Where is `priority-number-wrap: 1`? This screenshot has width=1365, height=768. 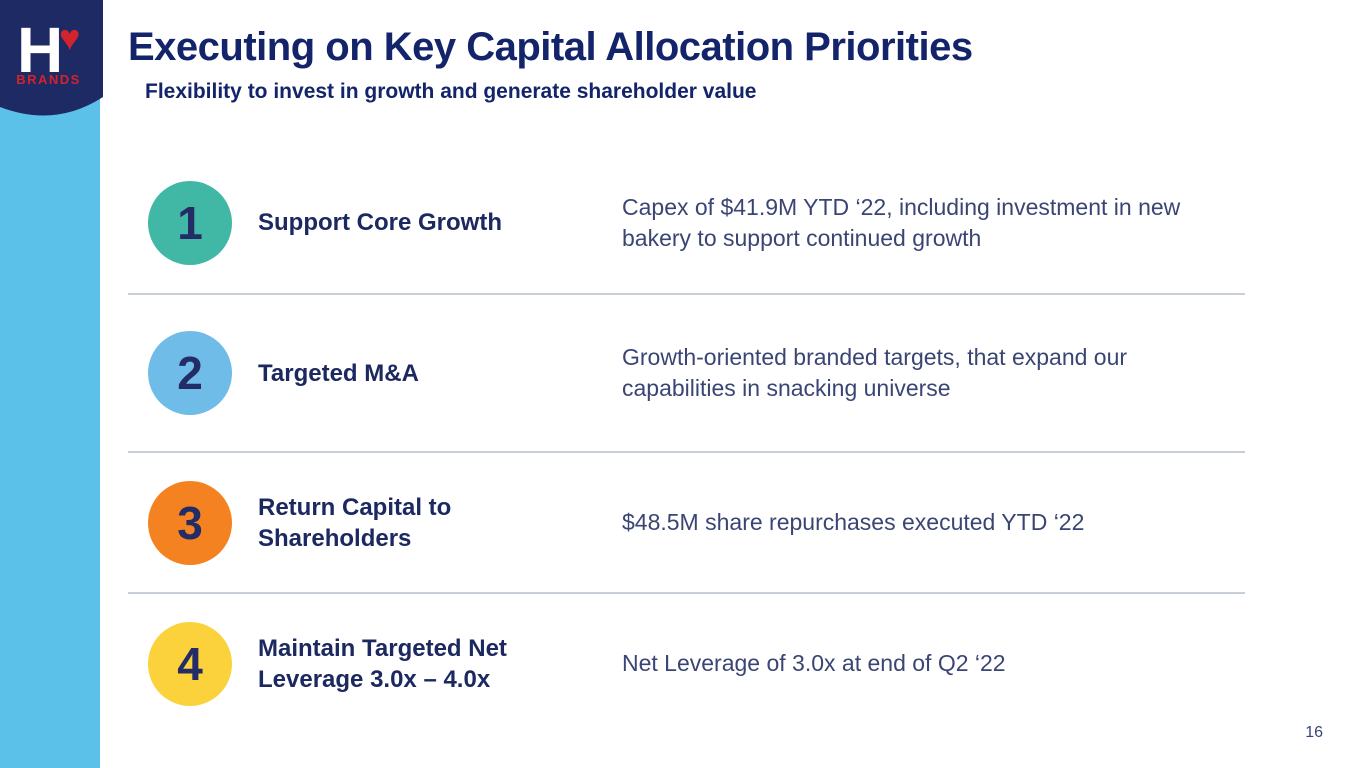 priority-number-wrap: 1 is located at coordinates (193, 222).